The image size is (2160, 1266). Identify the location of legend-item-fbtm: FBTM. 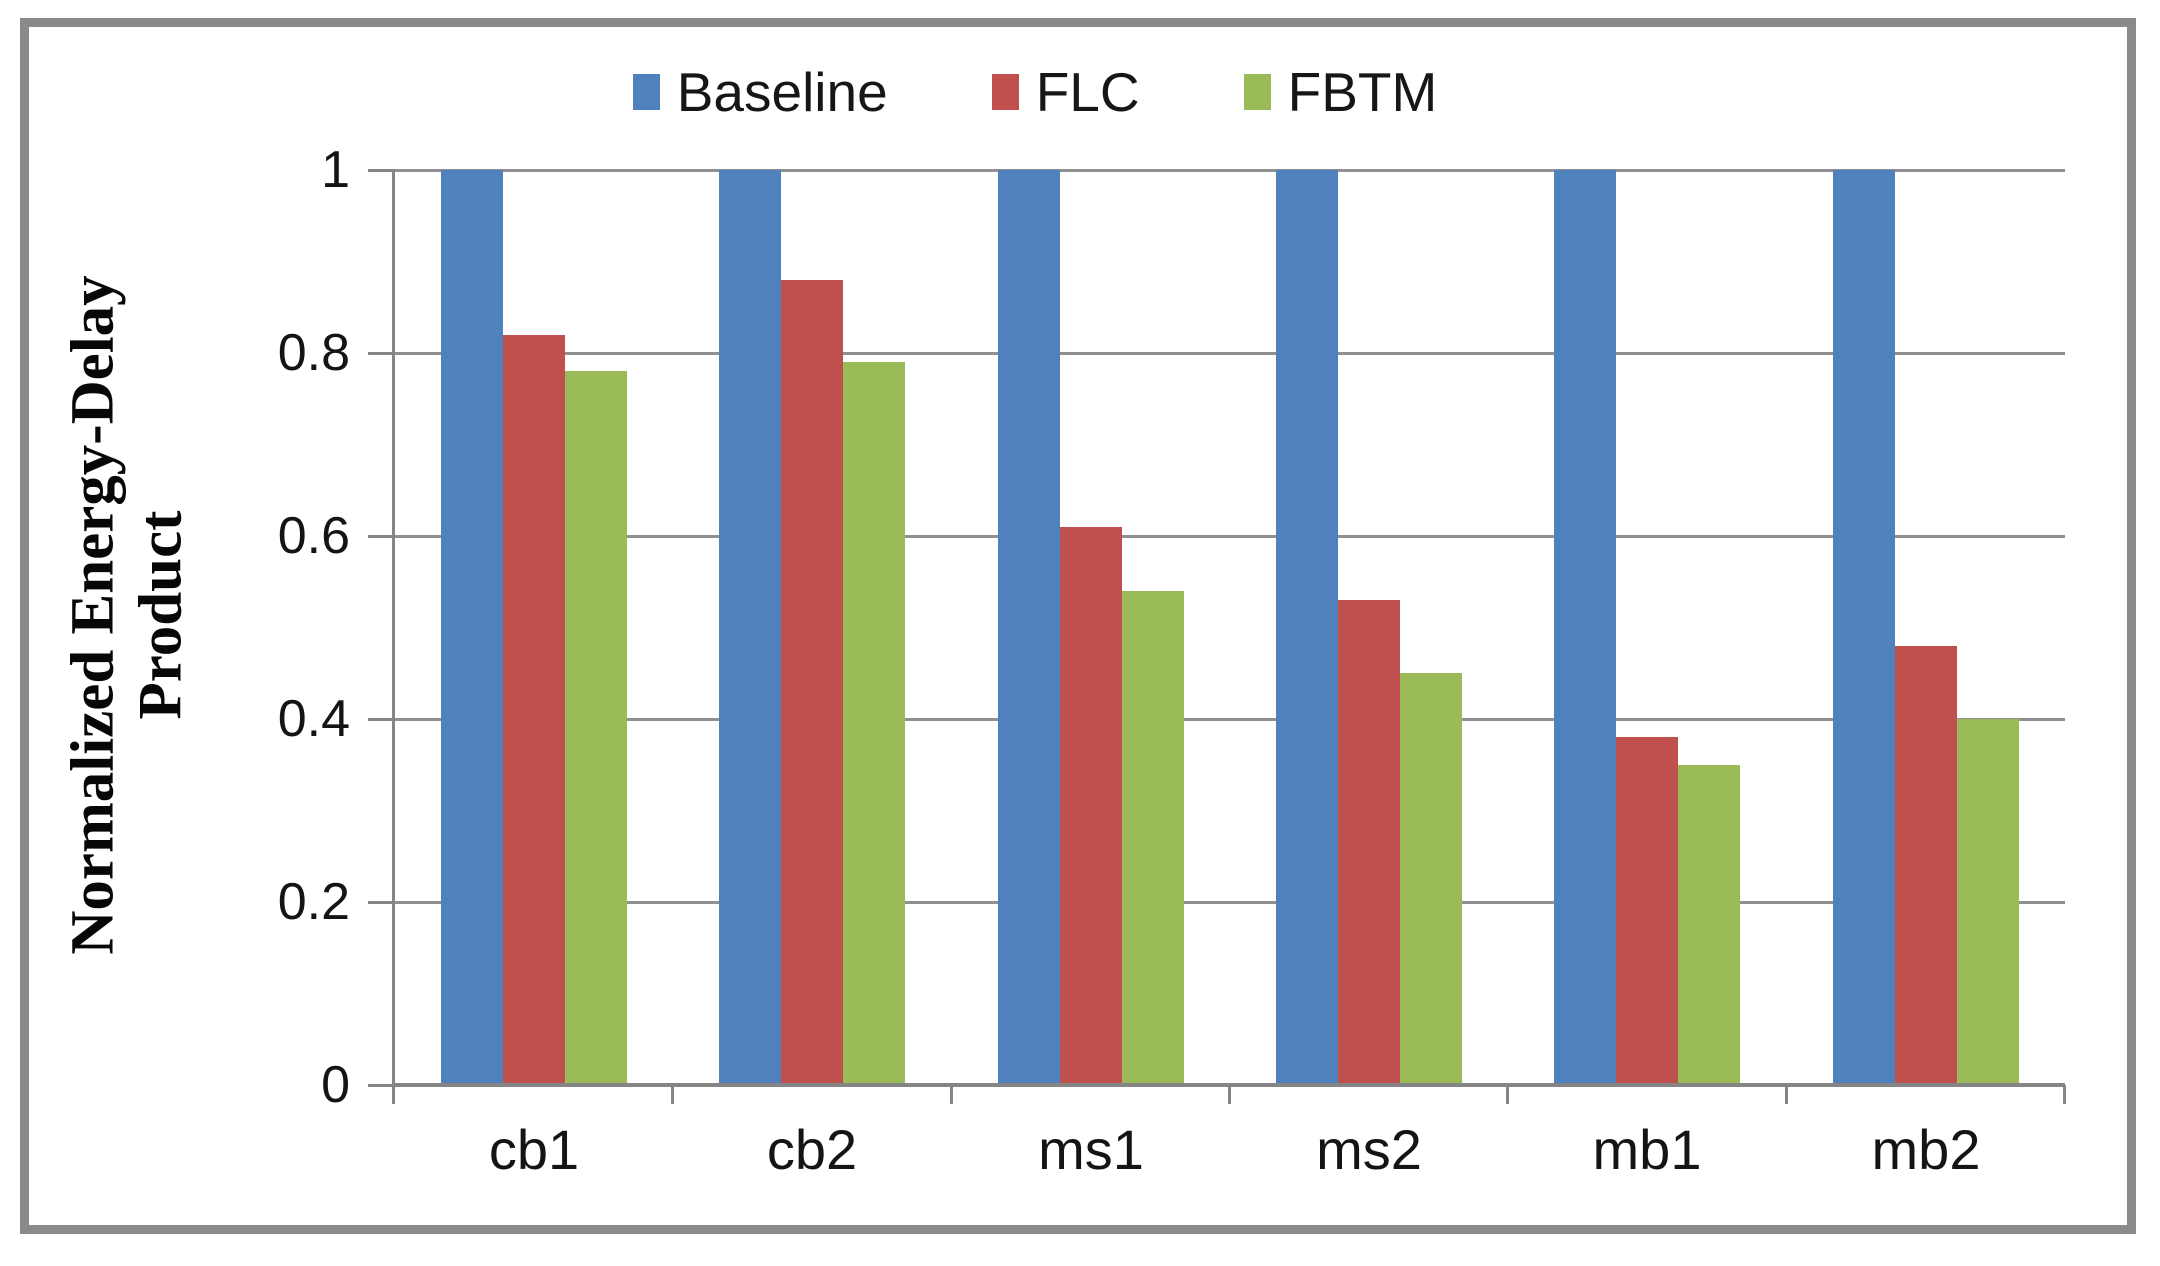
(1340, 91).